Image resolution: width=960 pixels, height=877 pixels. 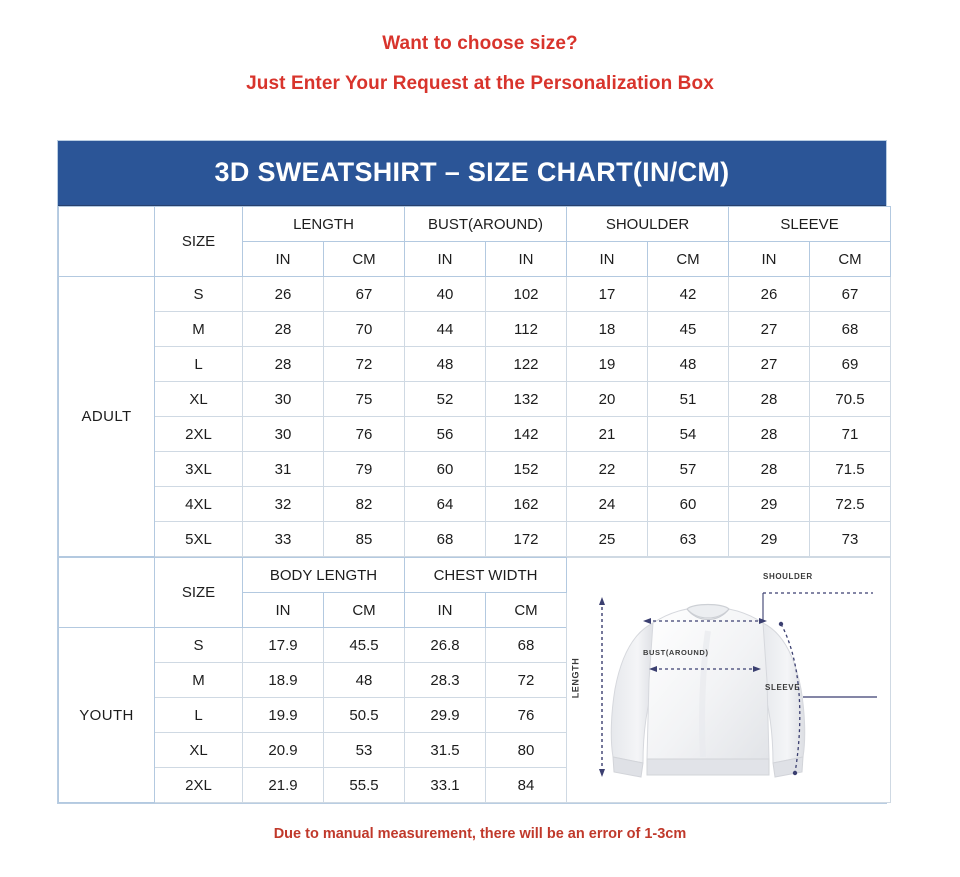 I want to click on cell: 70.5, so click(x=850, y=399).